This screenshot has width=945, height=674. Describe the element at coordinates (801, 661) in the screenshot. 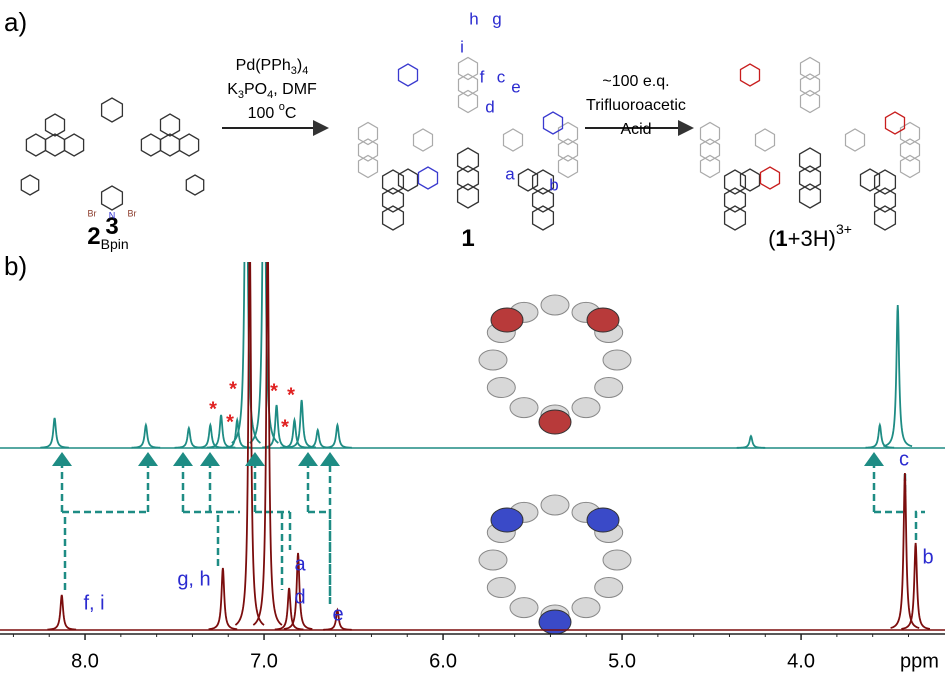

I see `x-tick-label: 4.0` at that location.